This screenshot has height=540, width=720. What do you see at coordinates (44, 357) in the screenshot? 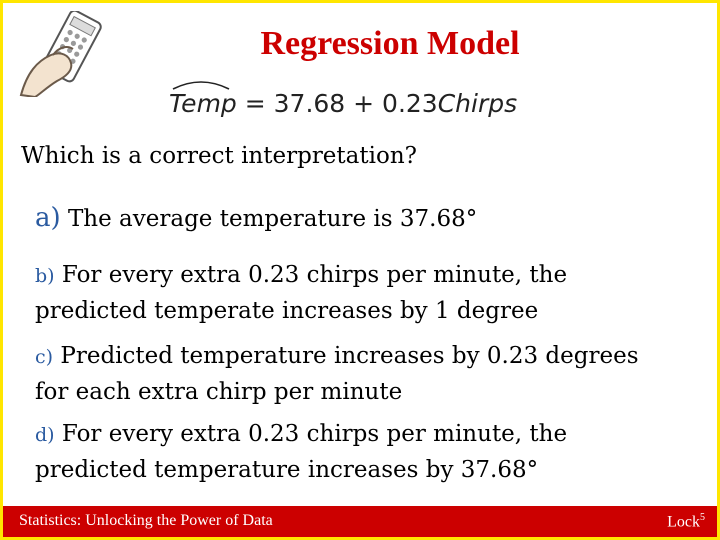
I see `option-letter: c)` at bounding box center [44, 357].